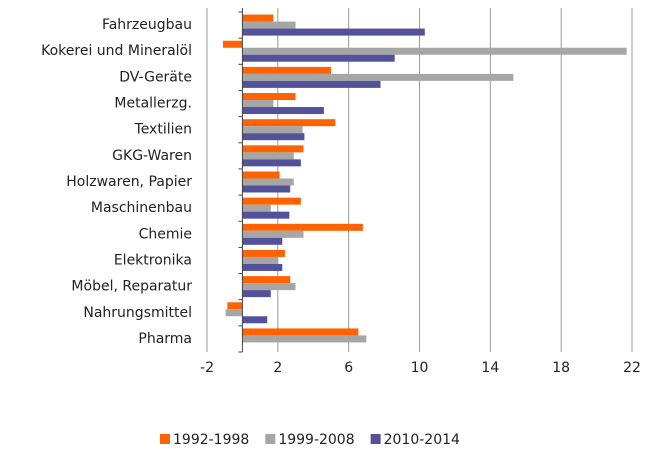  Describe the element at coordinates (163, 130) in the screenshot. I see `y-tick-label: Textilien` at that location.